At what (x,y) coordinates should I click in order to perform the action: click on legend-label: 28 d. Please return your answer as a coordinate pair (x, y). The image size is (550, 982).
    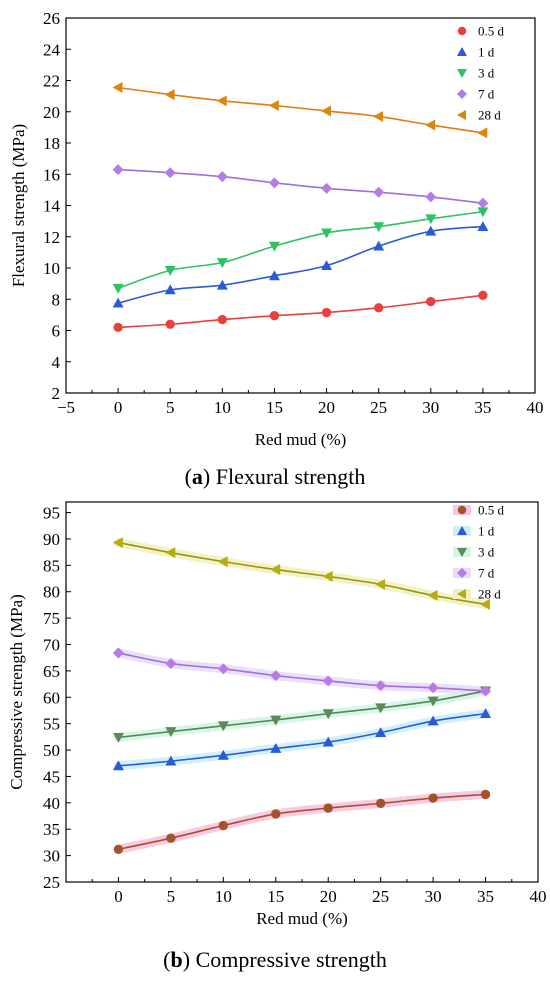
    Looking at the image, I should click on (489, 594).